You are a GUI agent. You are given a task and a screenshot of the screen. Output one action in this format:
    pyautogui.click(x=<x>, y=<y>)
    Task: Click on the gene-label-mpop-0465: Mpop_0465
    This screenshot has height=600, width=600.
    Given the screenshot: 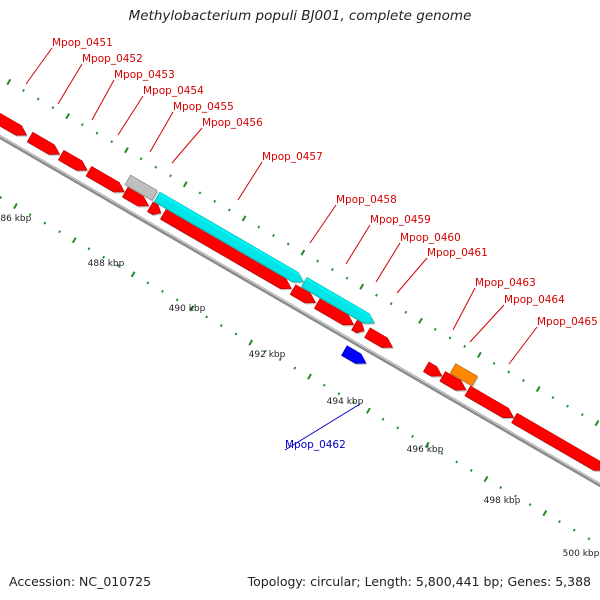 What is the action you would take?
    pyautogui.click(x=567, y=322)
    